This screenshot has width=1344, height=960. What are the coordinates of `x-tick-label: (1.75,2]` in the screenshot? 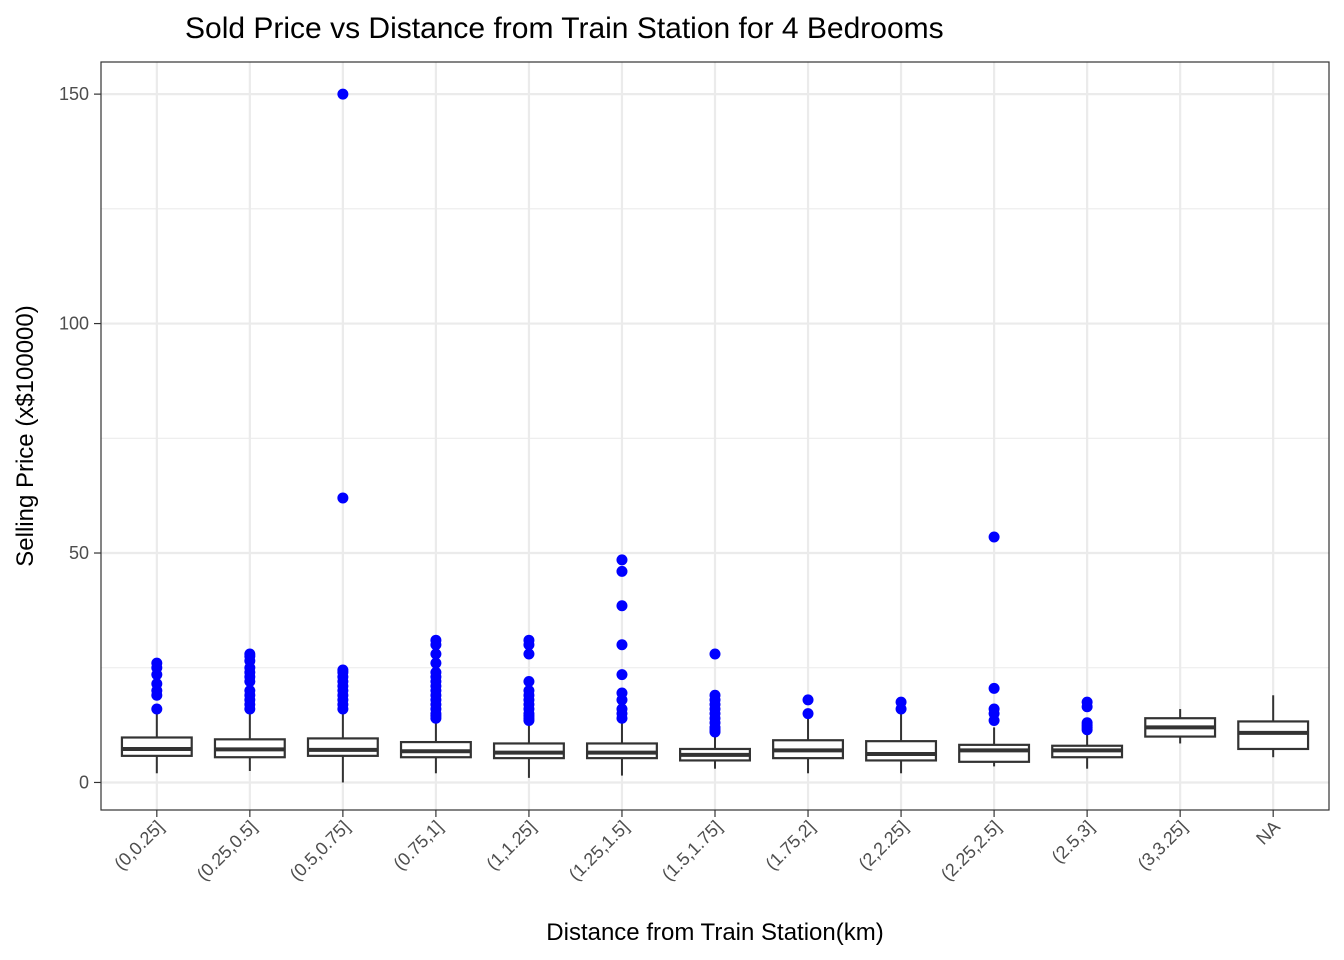 It's located at (790, 845).